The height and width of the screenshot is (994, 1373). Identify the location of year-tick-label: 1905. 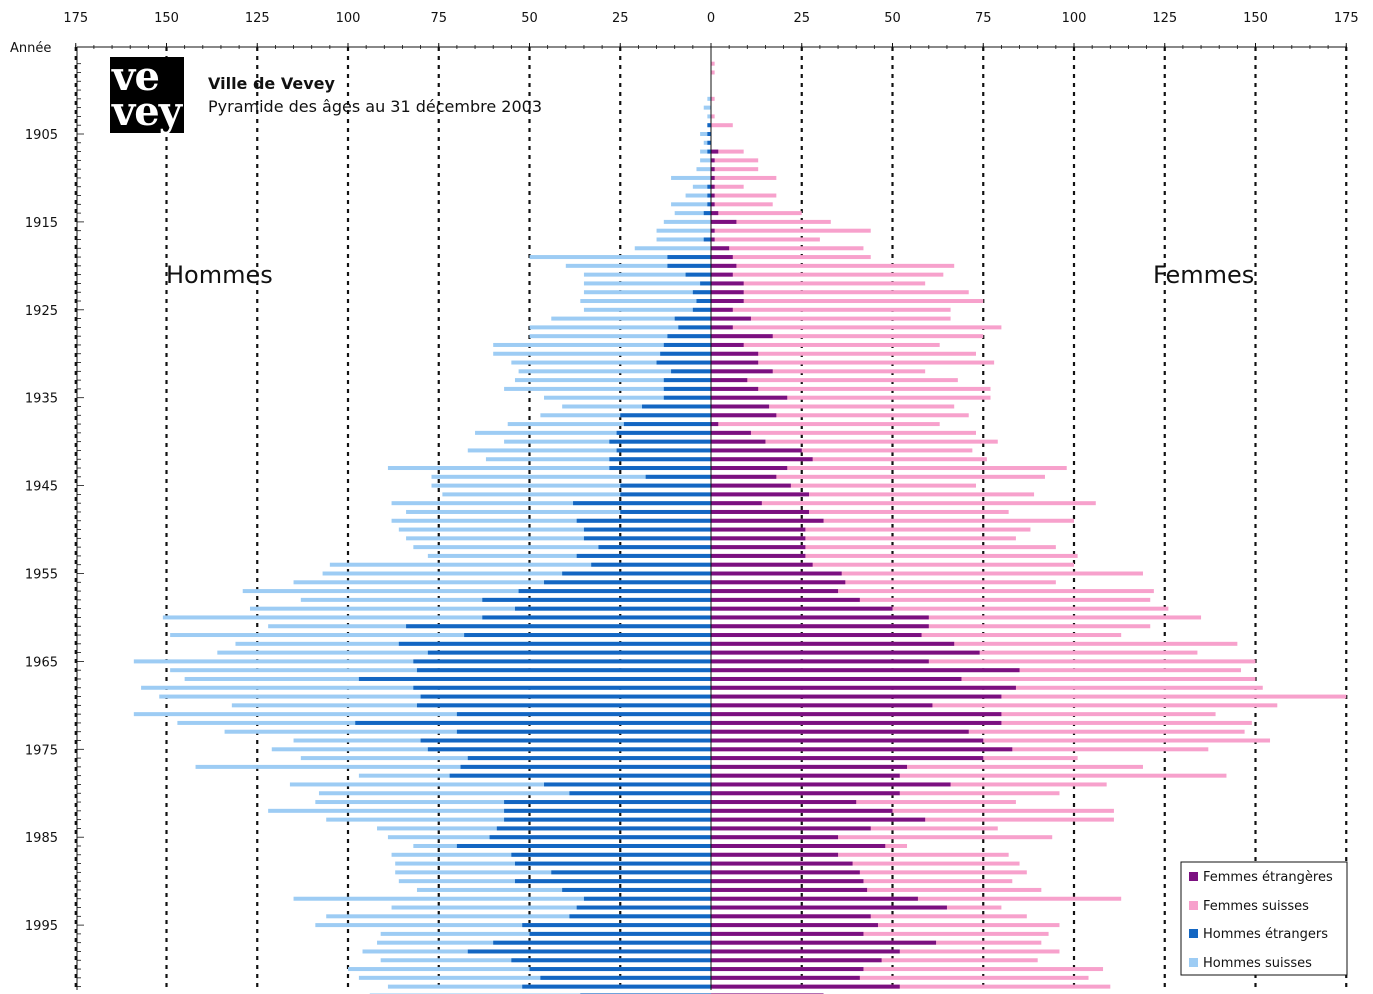
(41, 135).